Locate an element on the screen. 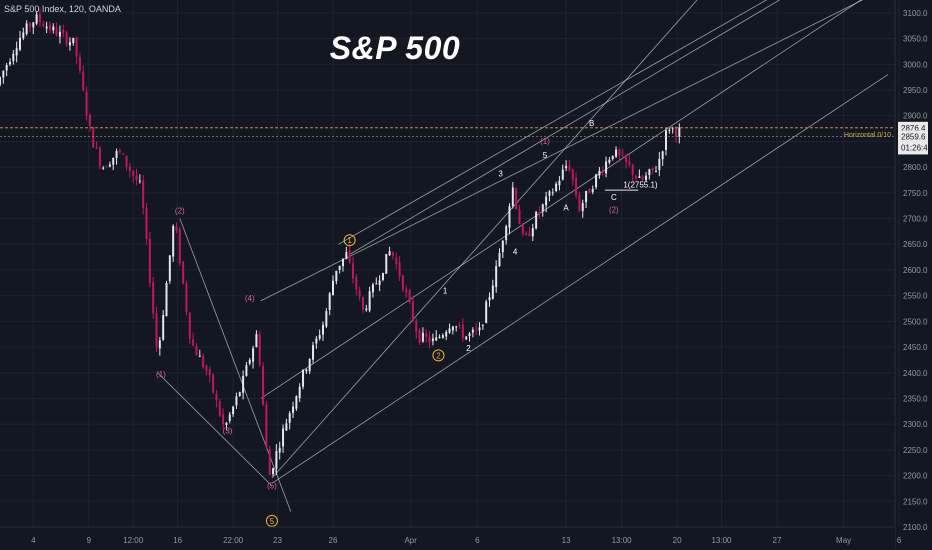 The image size is (932, 550). time-tick-label: 9 is located at coordinates (89, 540).